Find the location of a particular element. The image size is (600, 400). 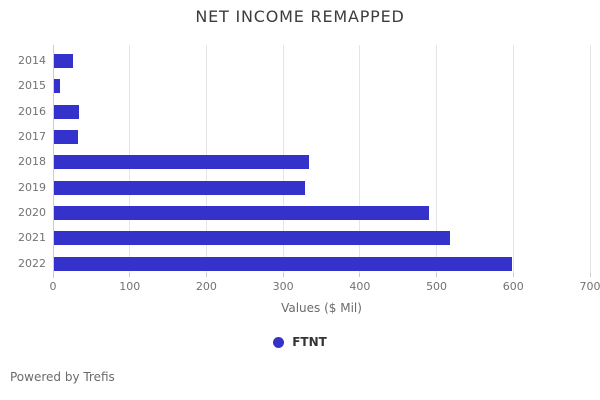

x-tick-label: 500 is located at coordinates (437, 286).